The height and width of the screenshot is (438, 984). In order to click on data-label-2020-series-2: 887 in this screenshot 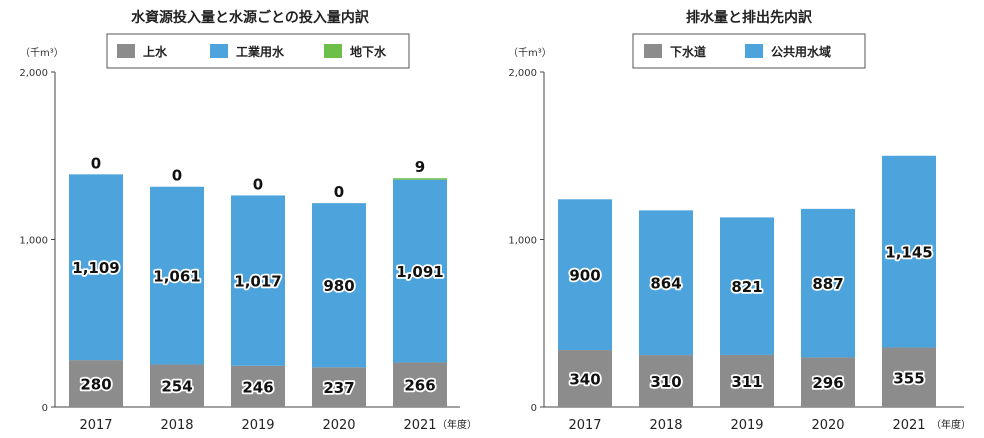, I will do `click(827, 284)`.